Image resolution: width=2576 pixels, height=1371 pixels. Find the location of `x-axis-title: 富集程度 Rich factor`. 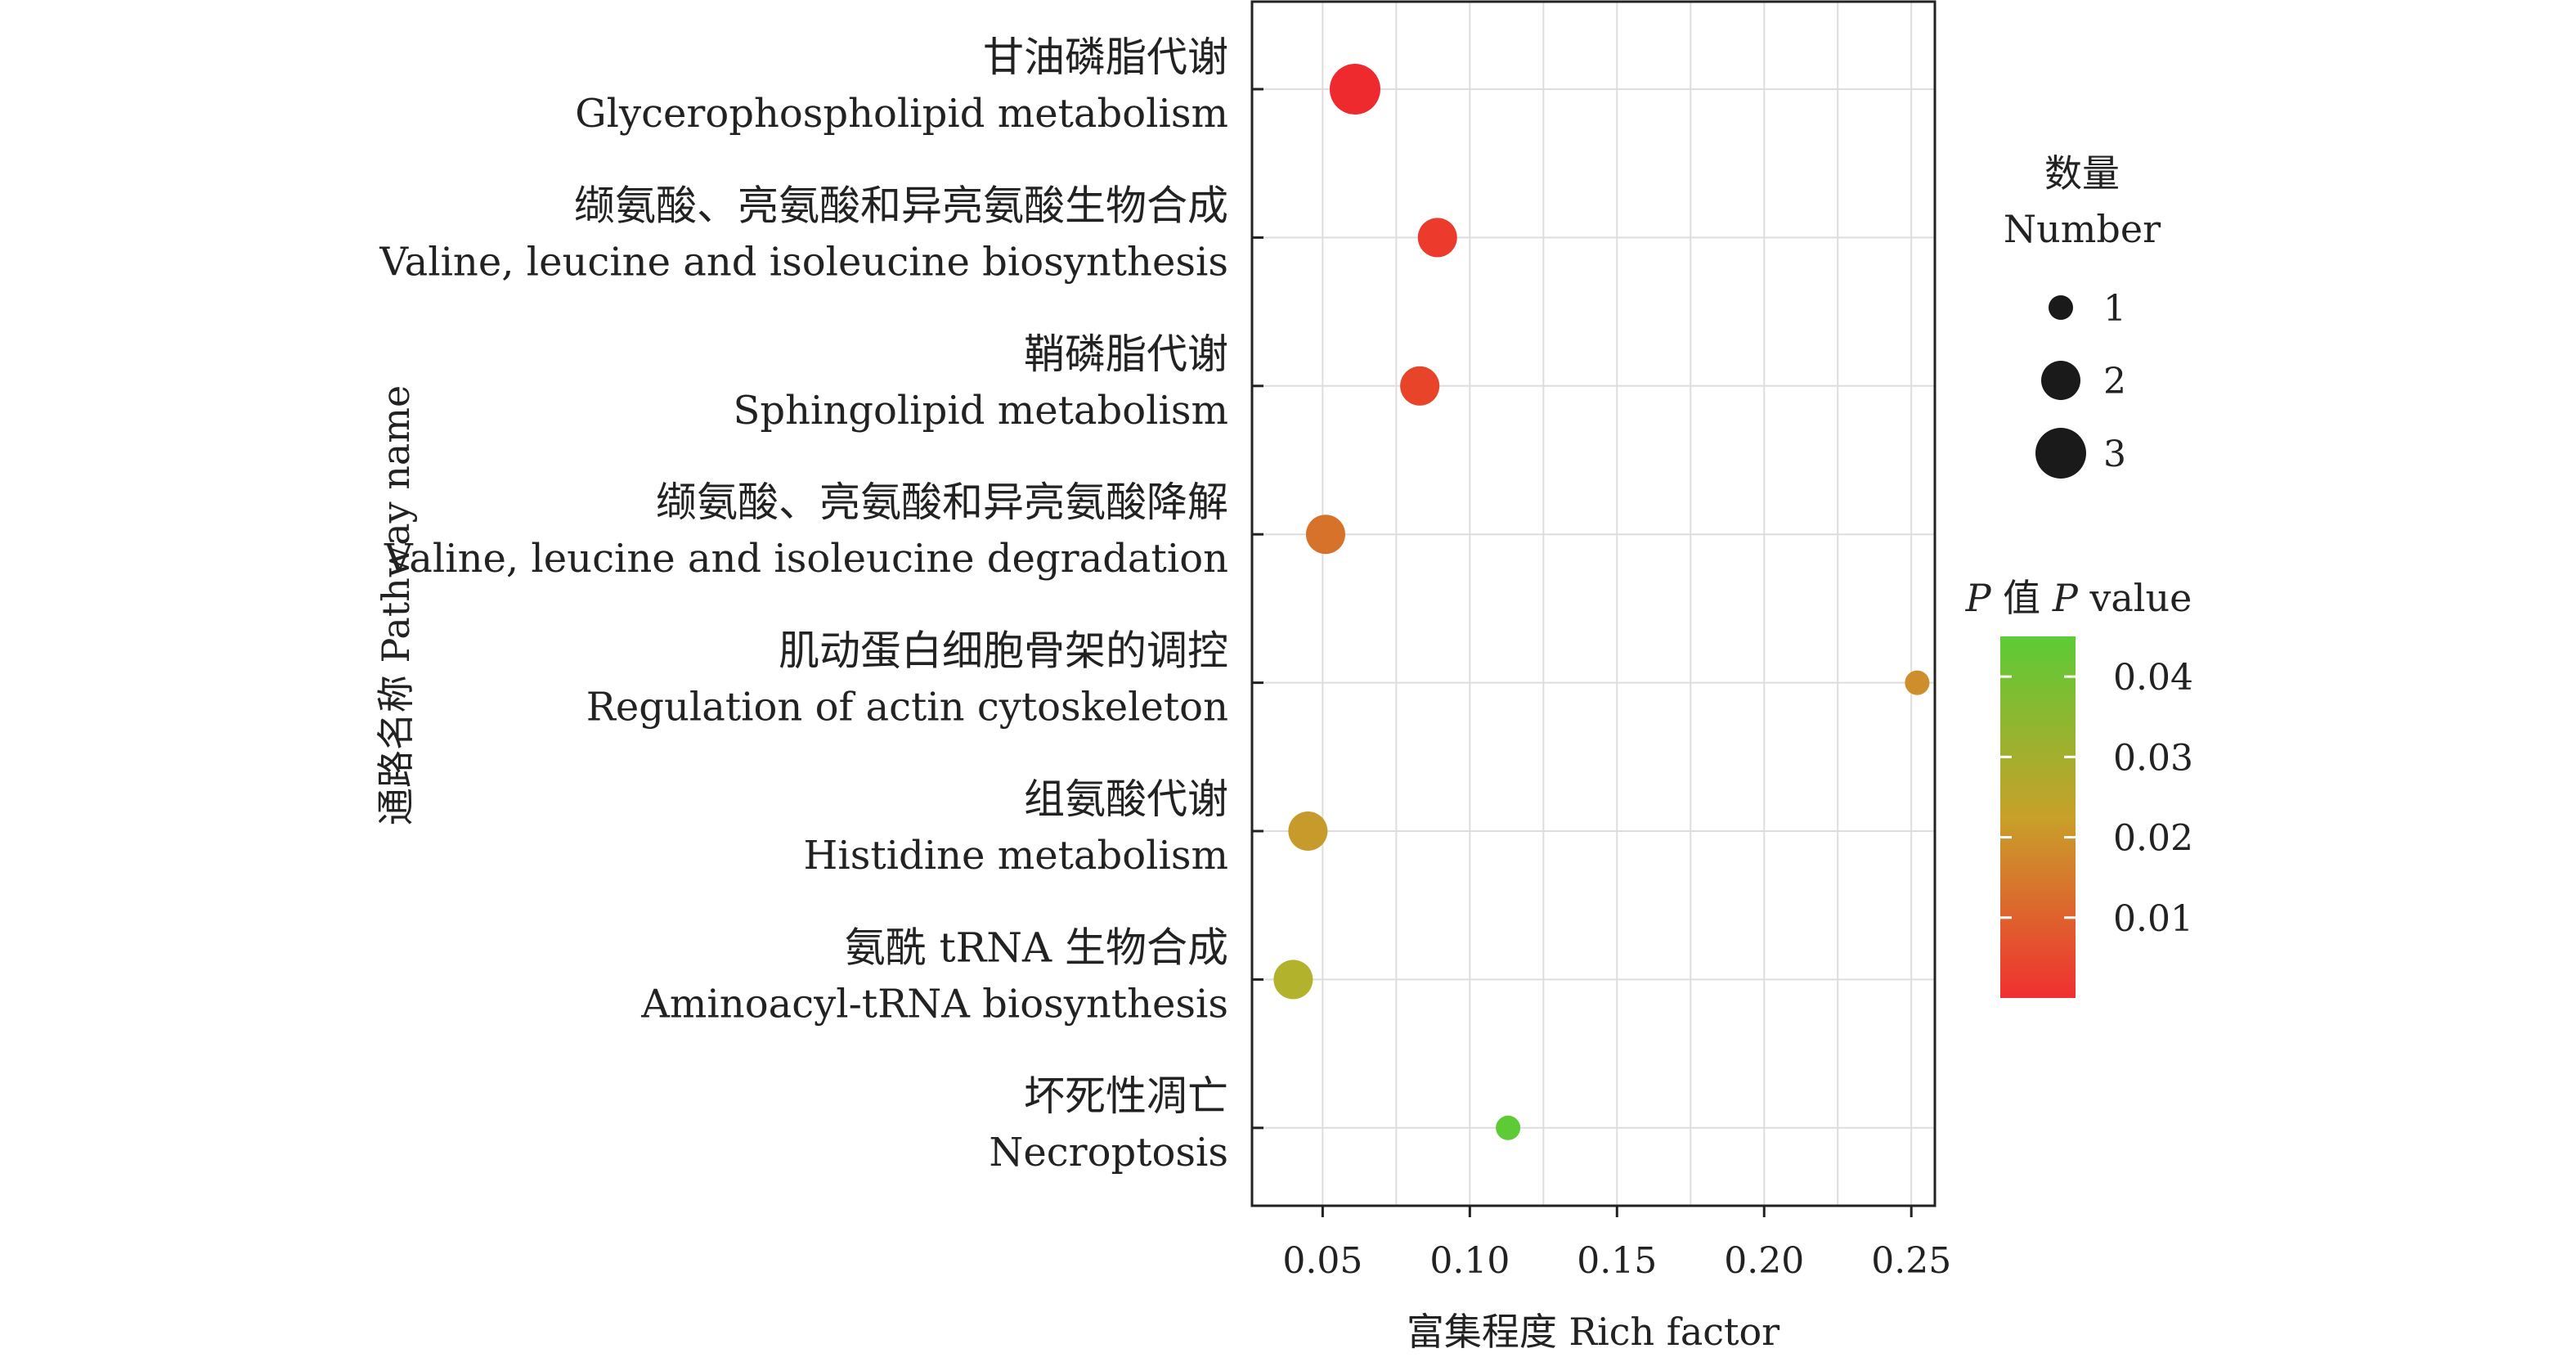

x-axis-title: 富集程度 Rich factor is located at coordinates (1593, 1332).